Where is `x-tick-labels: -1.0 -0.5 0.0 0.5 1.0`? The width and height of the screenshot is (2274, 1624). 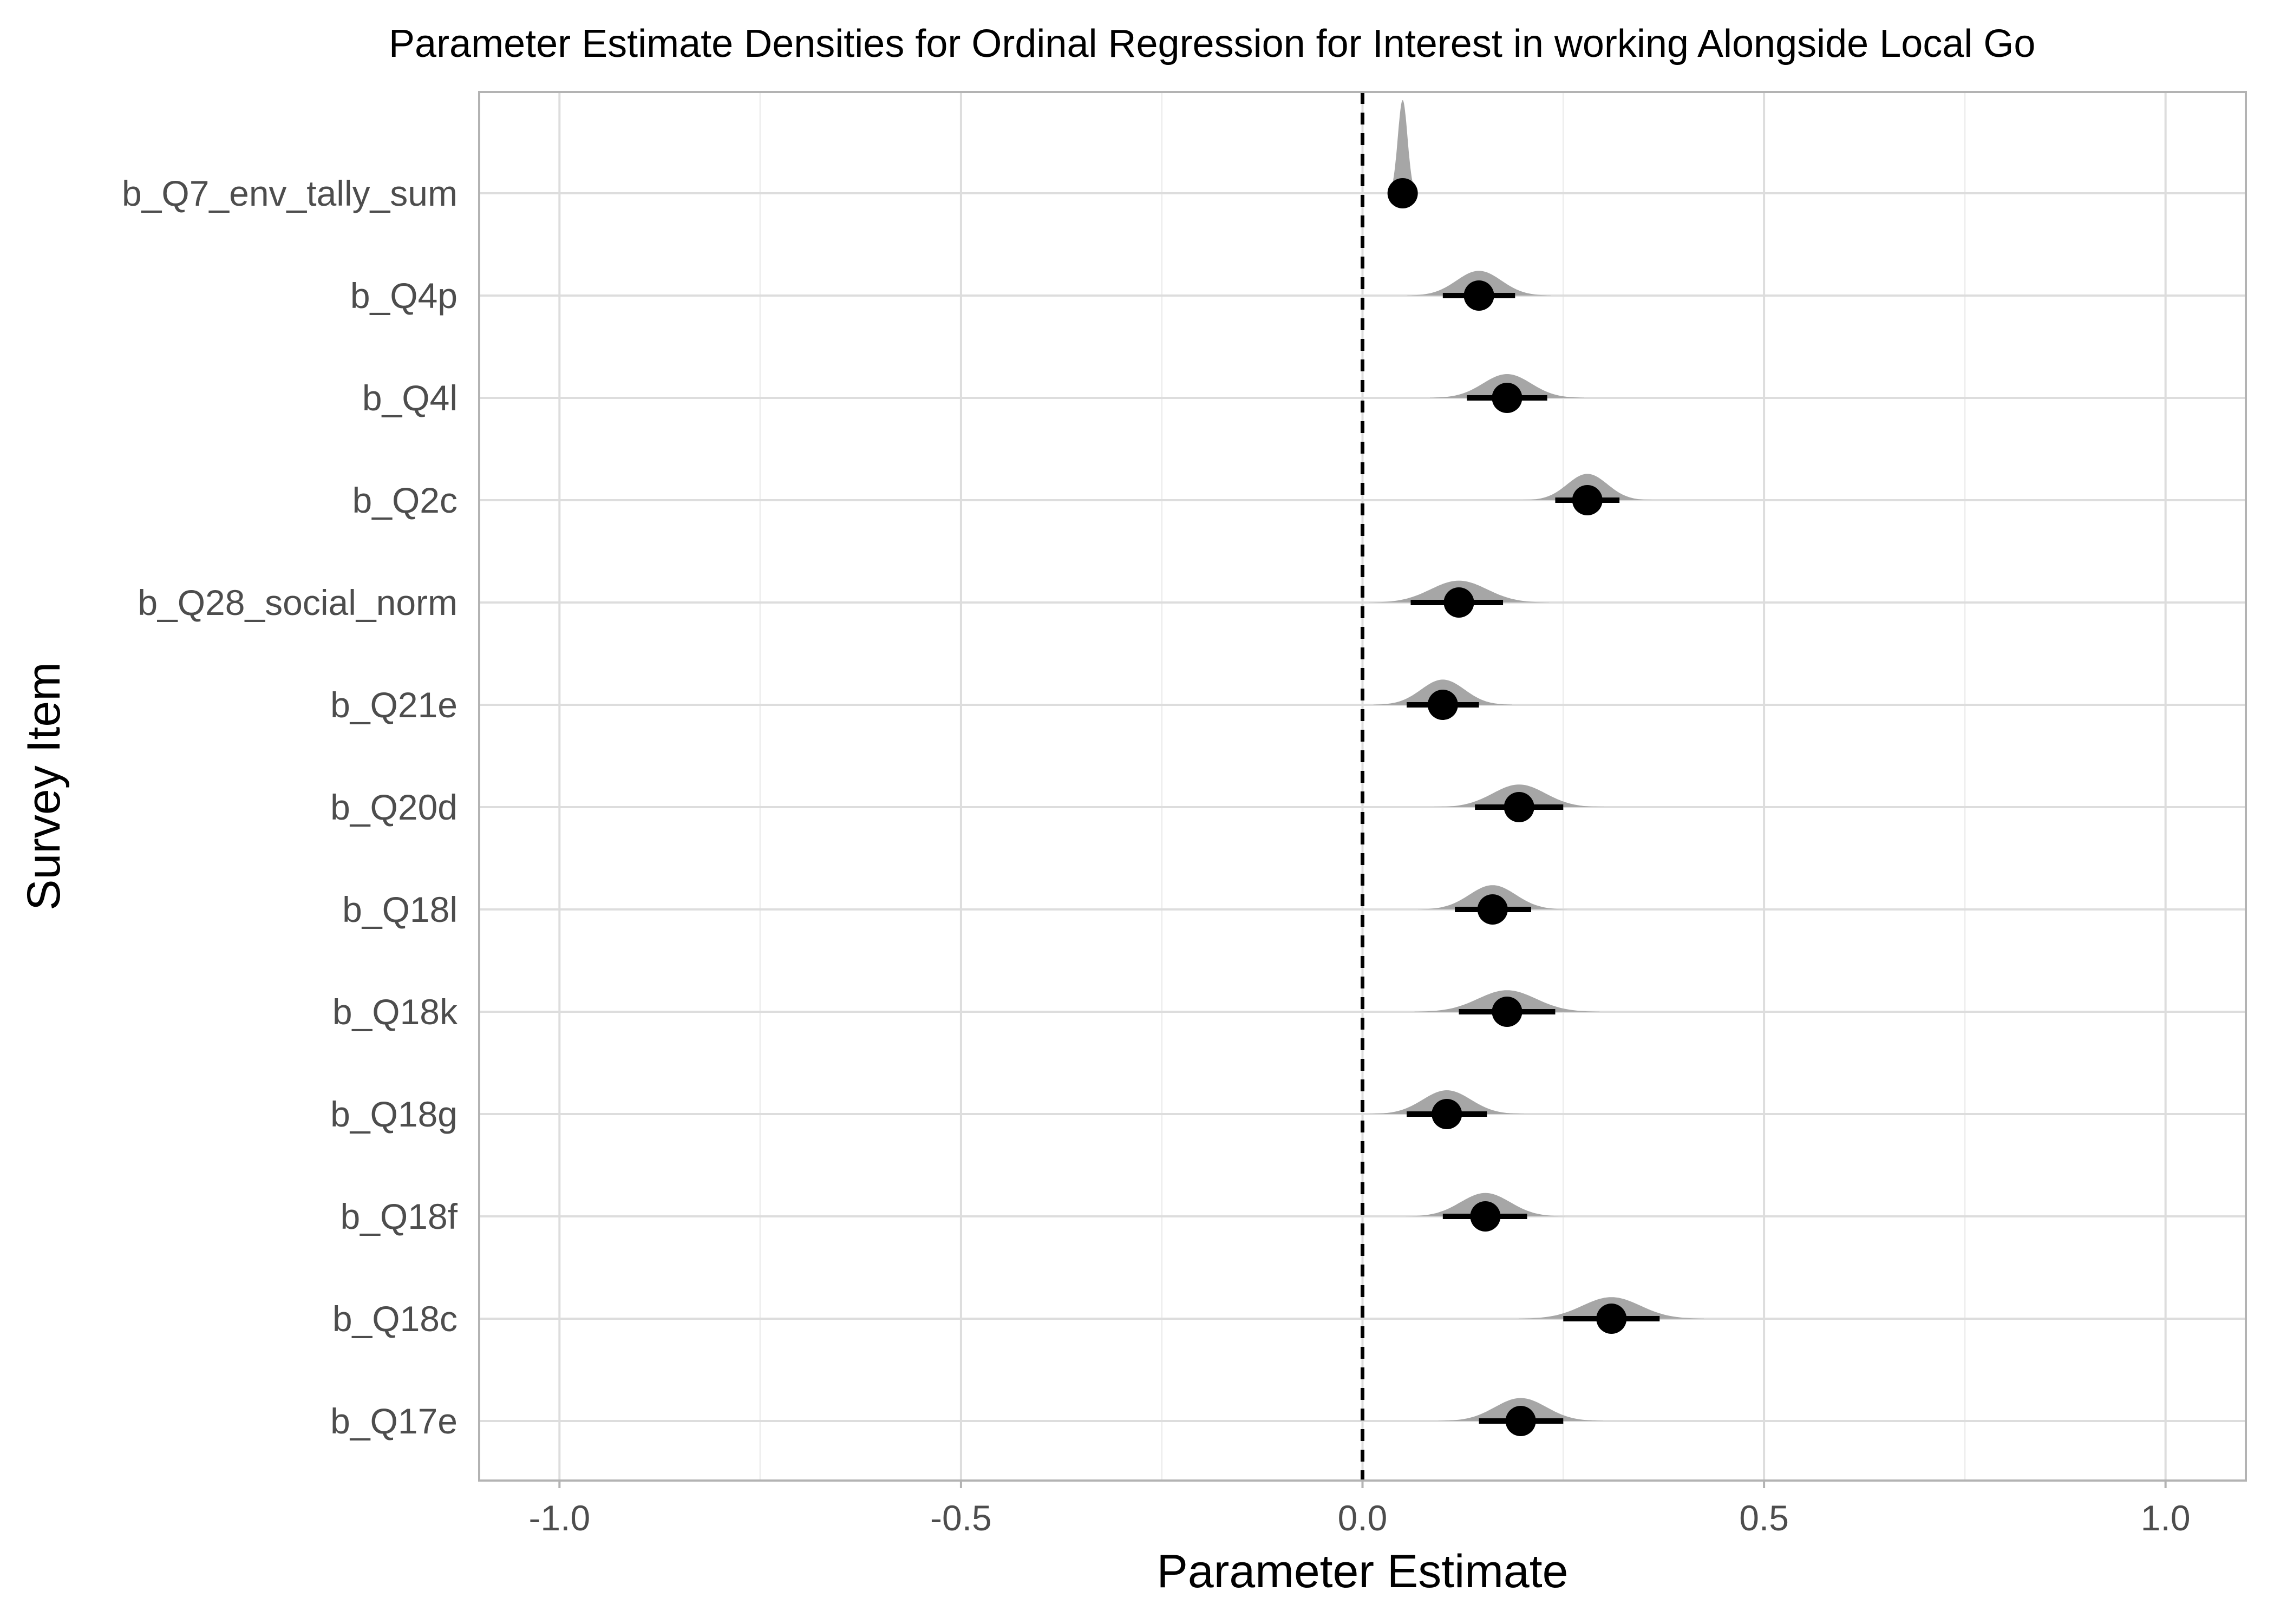
x-tick-labels: -1.0 -0.5 0.0 0.5 1.0 is located at coordinates (1360, 1509).